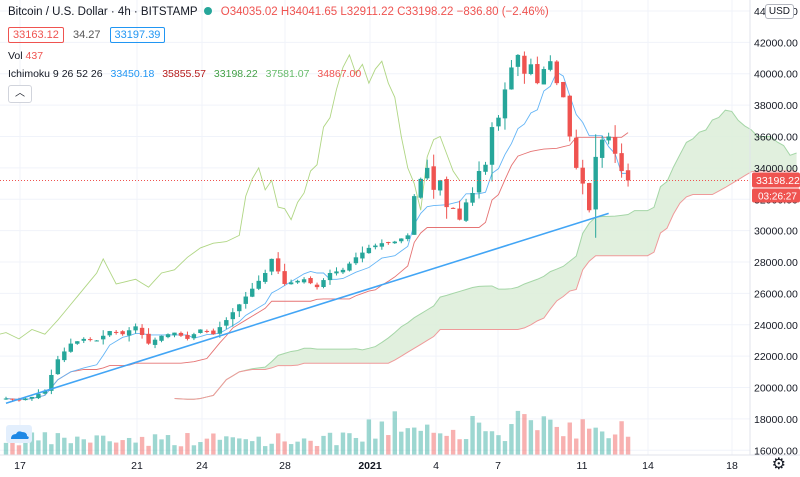 The height and width of the screenshot is (477, 800). What do you see at coordinates (776, 138) in the screenshot?
I see `y-tick-label: 36000.00` at bounding box center [776, 138].